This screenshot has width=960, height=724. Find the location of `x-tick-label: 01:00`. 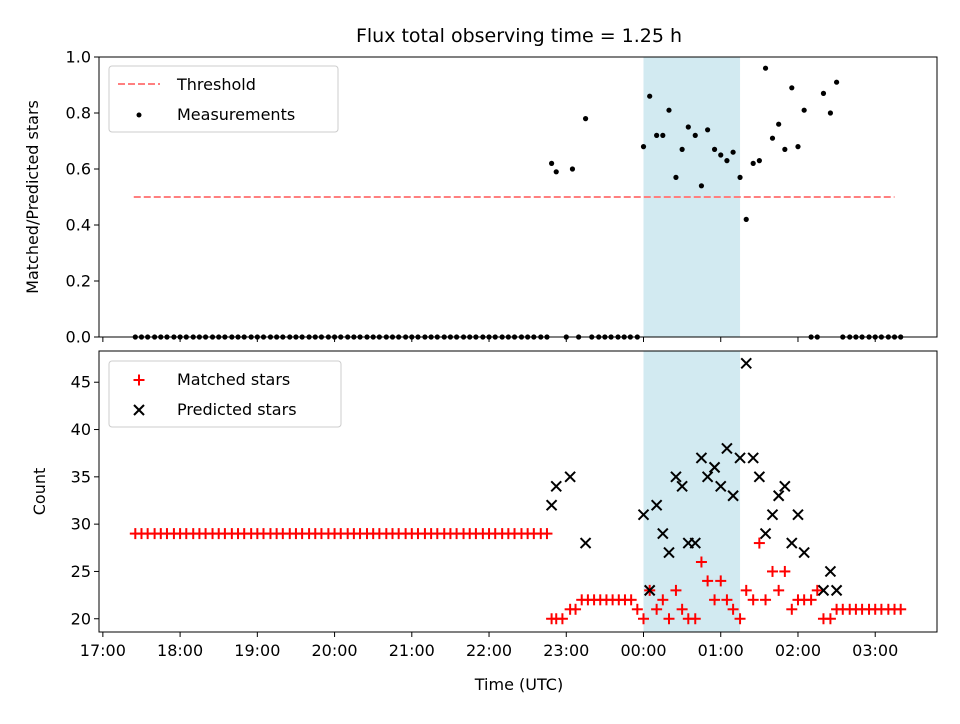

x-tick-label: 01:00 is located at coordinates (721, 650).